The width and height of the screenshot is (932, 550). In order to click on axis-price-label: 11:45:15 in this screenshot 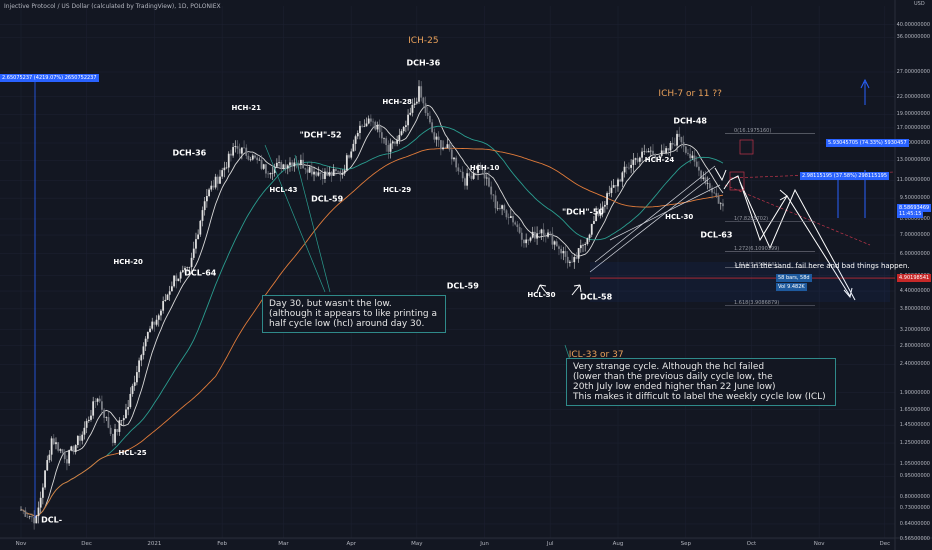, I will do `click(910, 213)`.